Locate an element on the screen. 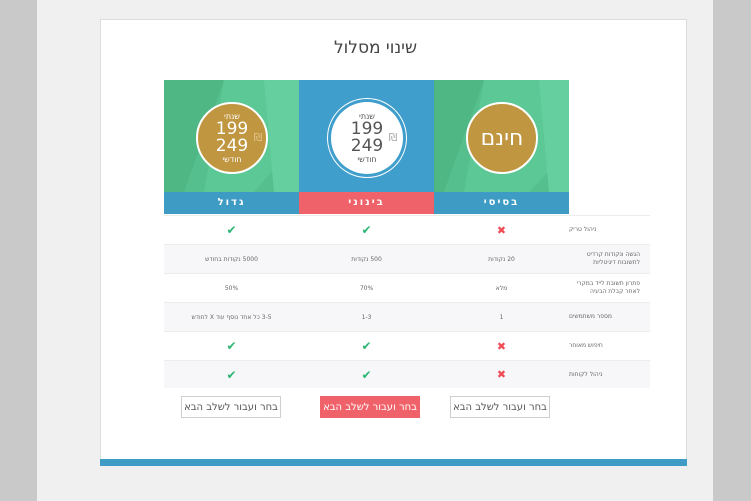  feature-value: 70% is located at coordinates (366, 288).